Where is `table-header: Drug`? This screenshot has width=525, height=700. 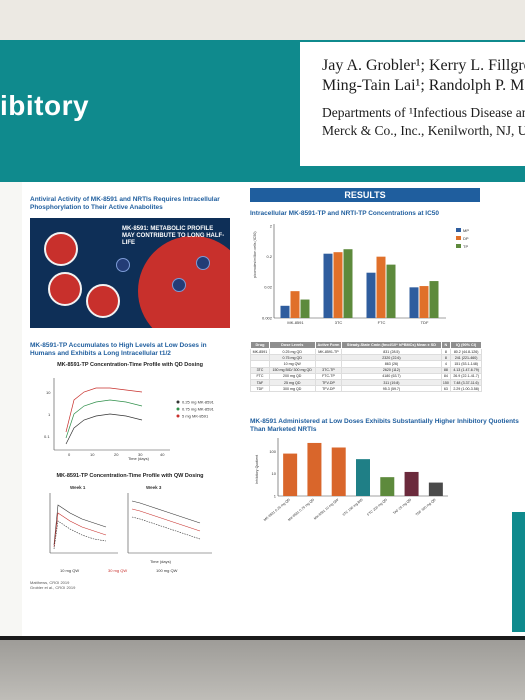 table-header: Drug is located at coordinates (260, 345).